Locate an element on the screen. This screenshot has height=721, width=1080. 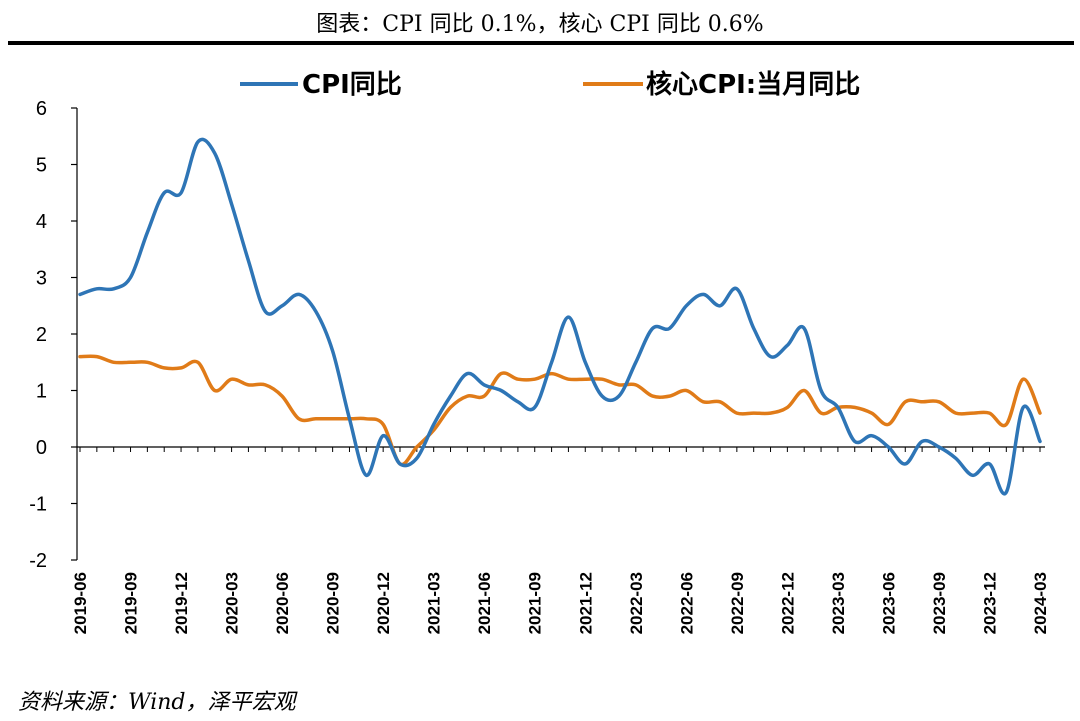
y-tick-label: -2 is located at coordinates (38, 561).